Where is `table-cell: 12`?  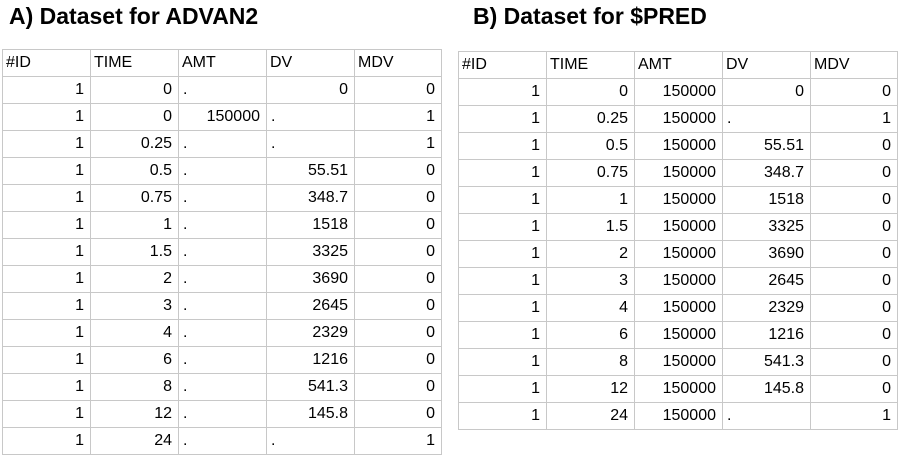 table-cell: 12 is located at coordinates (134, 414).